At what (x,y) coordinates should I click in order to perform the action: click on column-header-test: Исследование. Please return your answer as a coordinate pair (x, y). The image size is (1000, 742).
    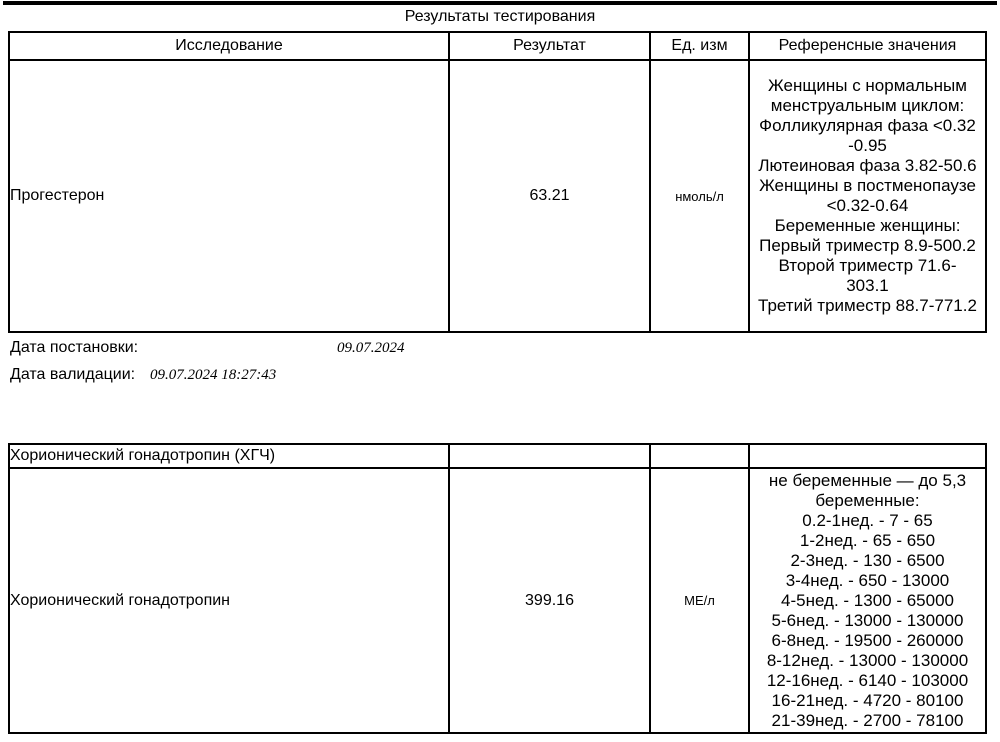
    Looking at the image, I should click on (229, 46).